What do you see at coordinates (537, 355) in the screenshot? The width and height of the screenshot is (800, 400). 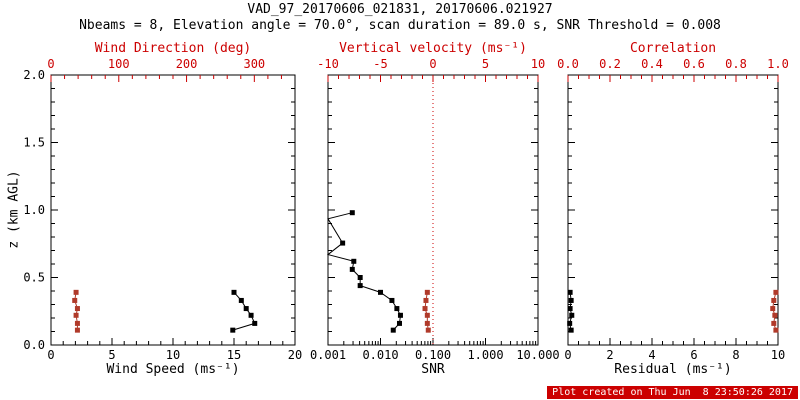 I see `svg-text: 10.000` at bounding box center [537, 355].